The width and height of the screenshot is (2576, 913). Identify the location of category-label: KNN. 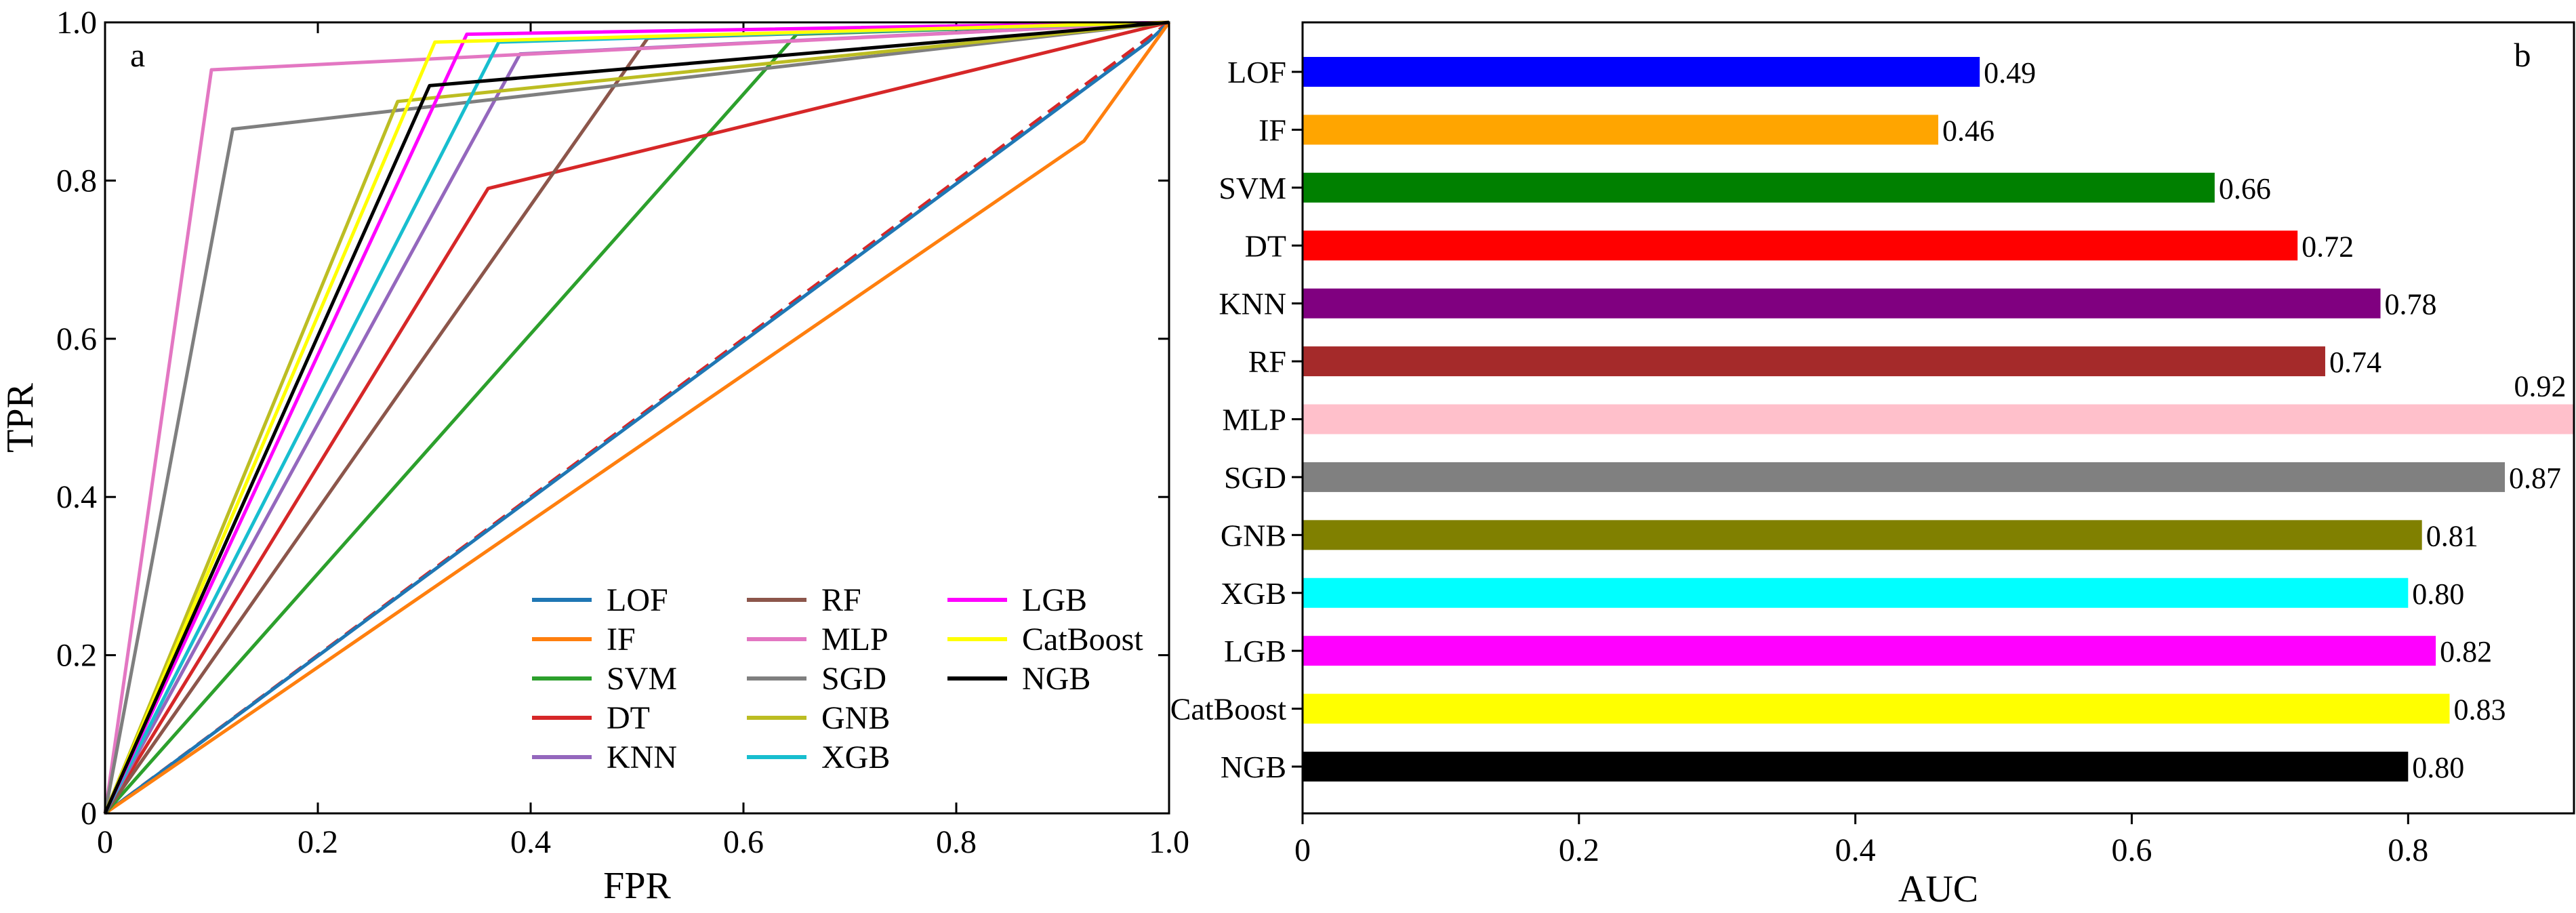
(1253, 304).